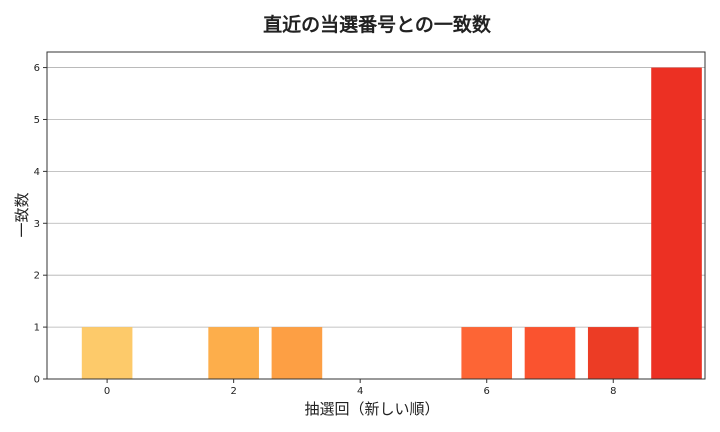 This screenshot has width=720, height=432. Describe the element at coordinates (371, 409) in the screenshot. I see `x-axis-label: 抽選回（新しい順）` at that location.